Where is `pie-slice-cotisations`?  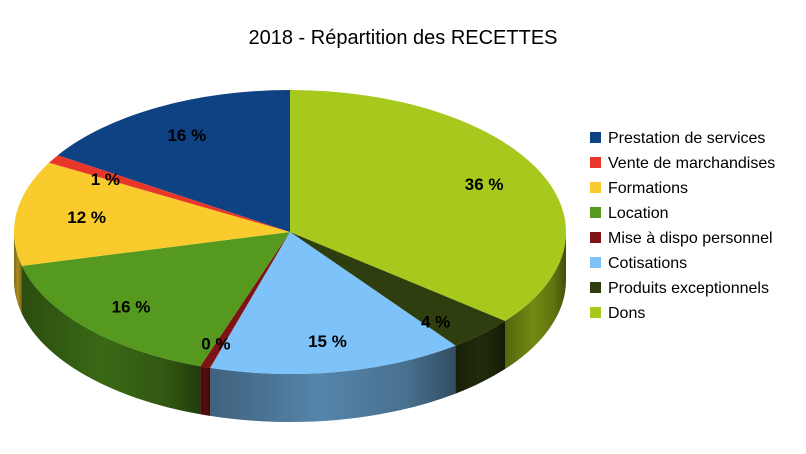 pie-slice-cotisations is located at coordinates (333, 303).